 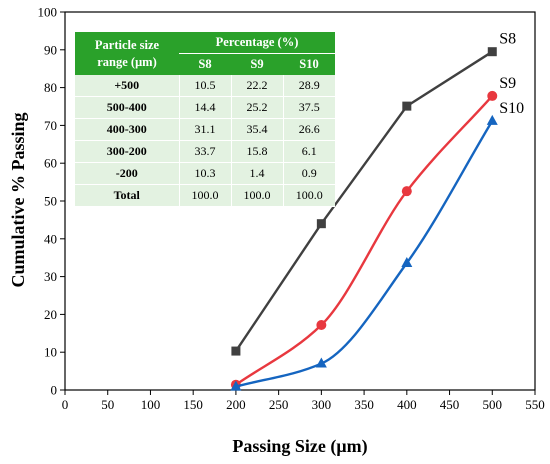 What do you see at coordinates (18, 199) in the screenshot?
I see `y-axis-title: Cumulative % Passing` at bounding box center [18, 199].